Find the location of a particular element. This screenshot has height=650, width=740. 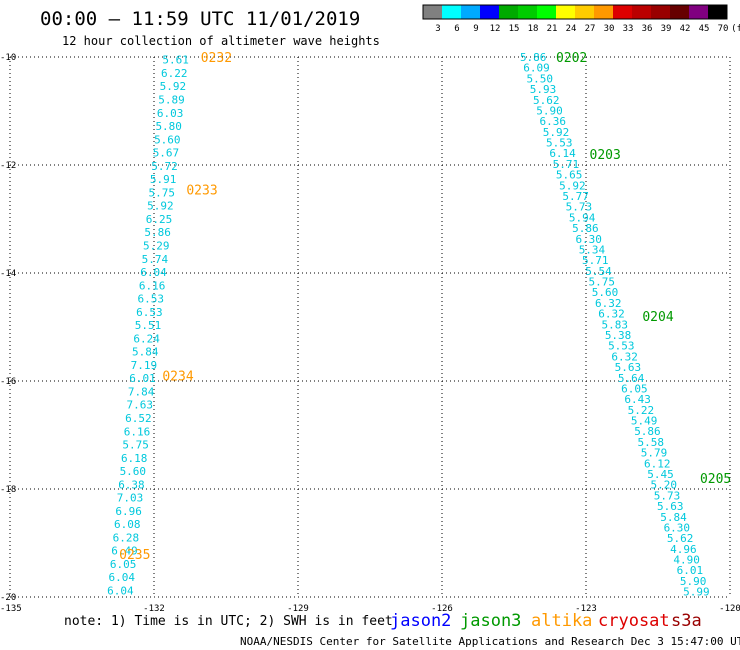

swh-value-label: 5.67 is located at coordinates (166, 153).